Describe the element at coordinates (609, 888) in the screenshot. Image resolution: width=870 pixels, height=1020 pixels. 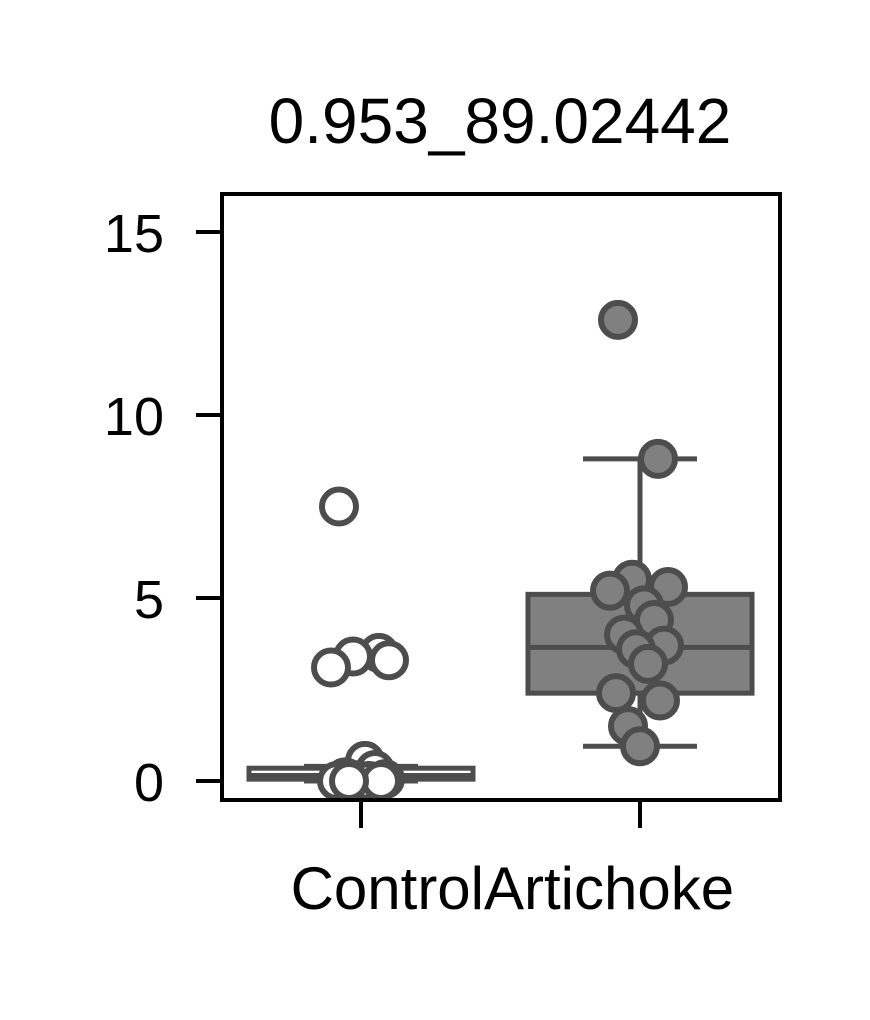
I see `x-tick-label: Artichoke` at that location.